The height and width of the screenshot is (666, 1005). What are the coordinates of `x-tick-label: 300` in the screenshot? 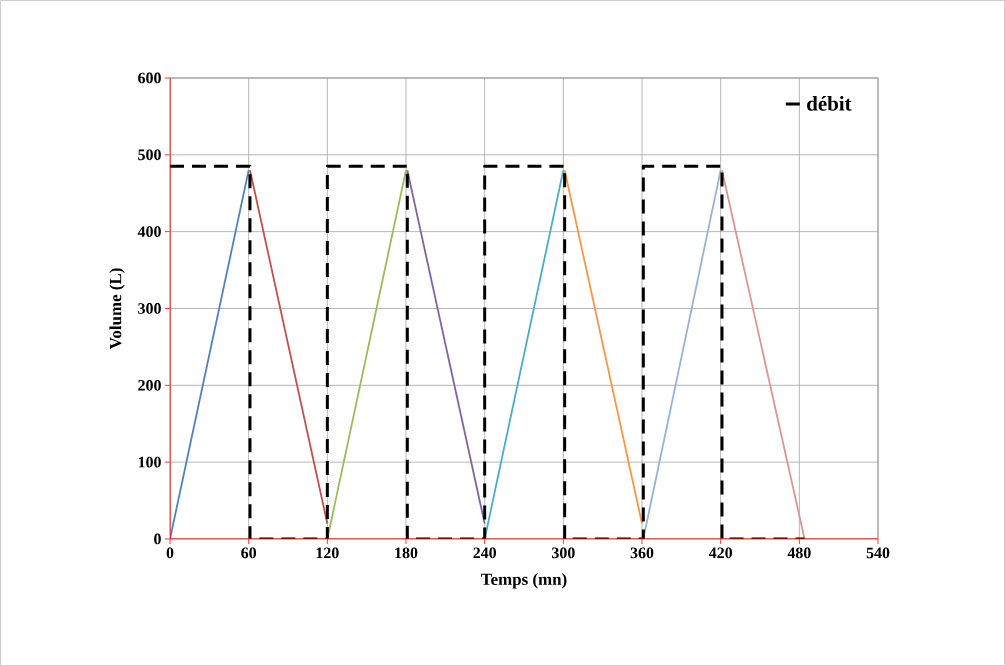 It's located at (563, 553).